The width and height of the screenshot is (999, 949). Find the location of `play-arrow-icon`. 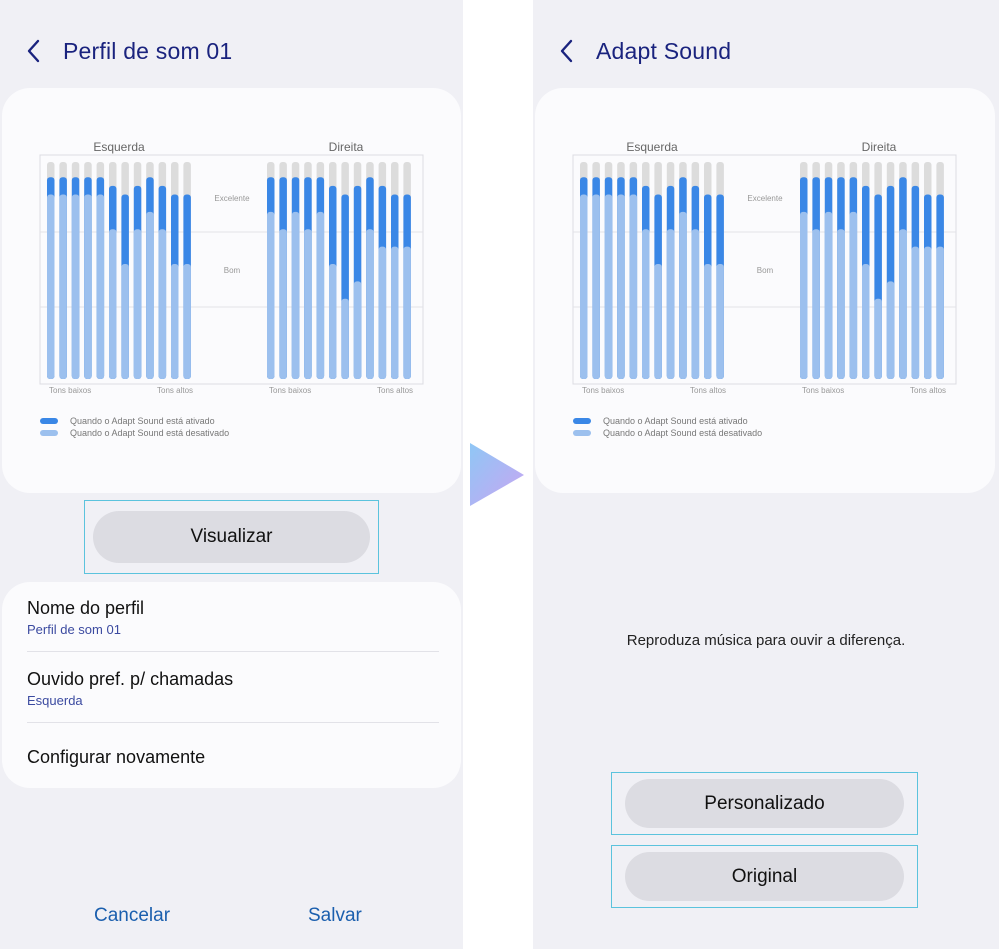

play-arrow-icon is located at coordinates (497, 474).